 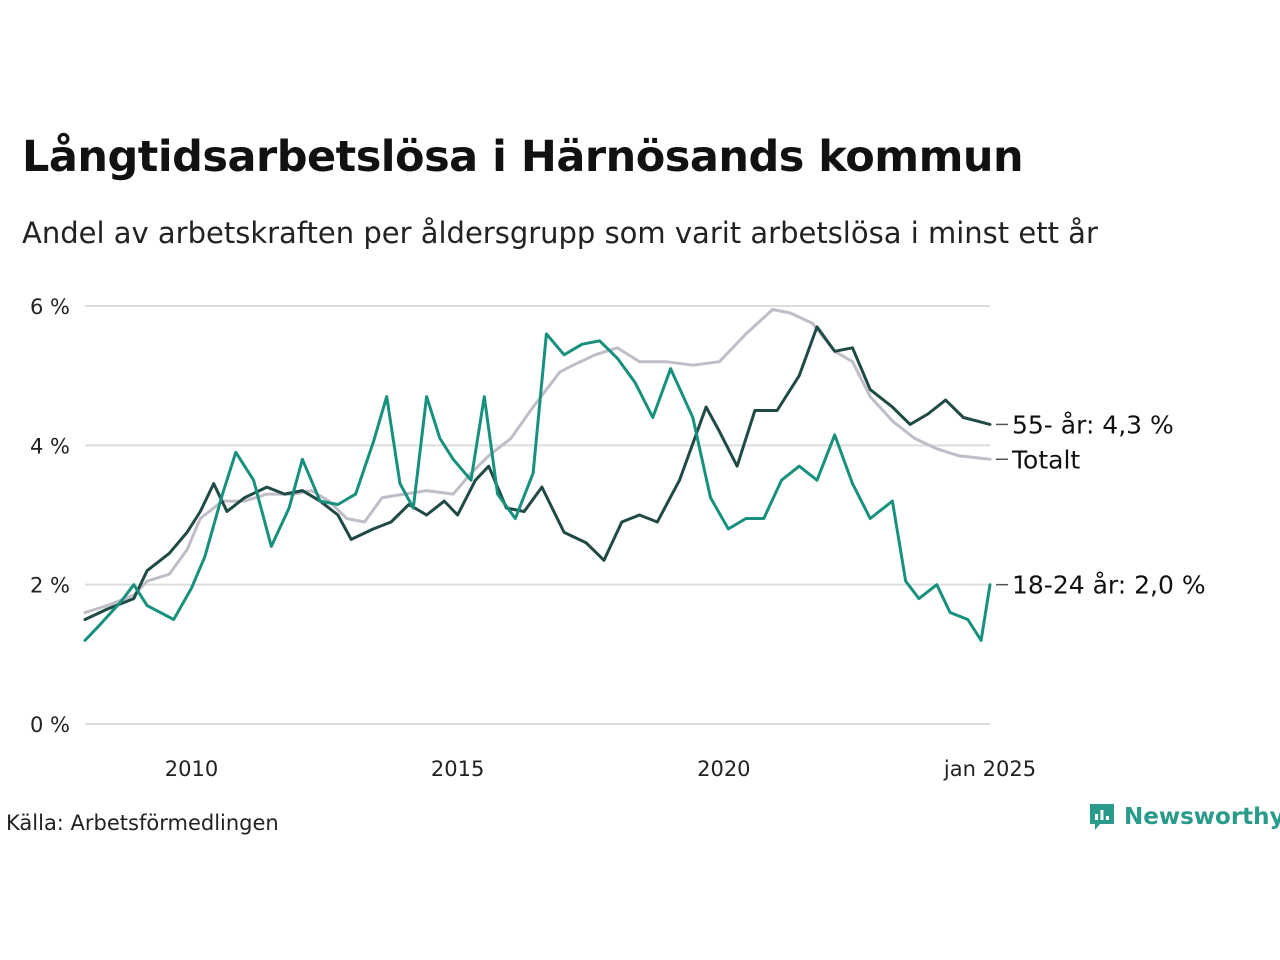 What do you see at coordinates (1102, 817) in the screenshot?
I see `newsworthy-logo-icon` at bounding box center [1102, 817].